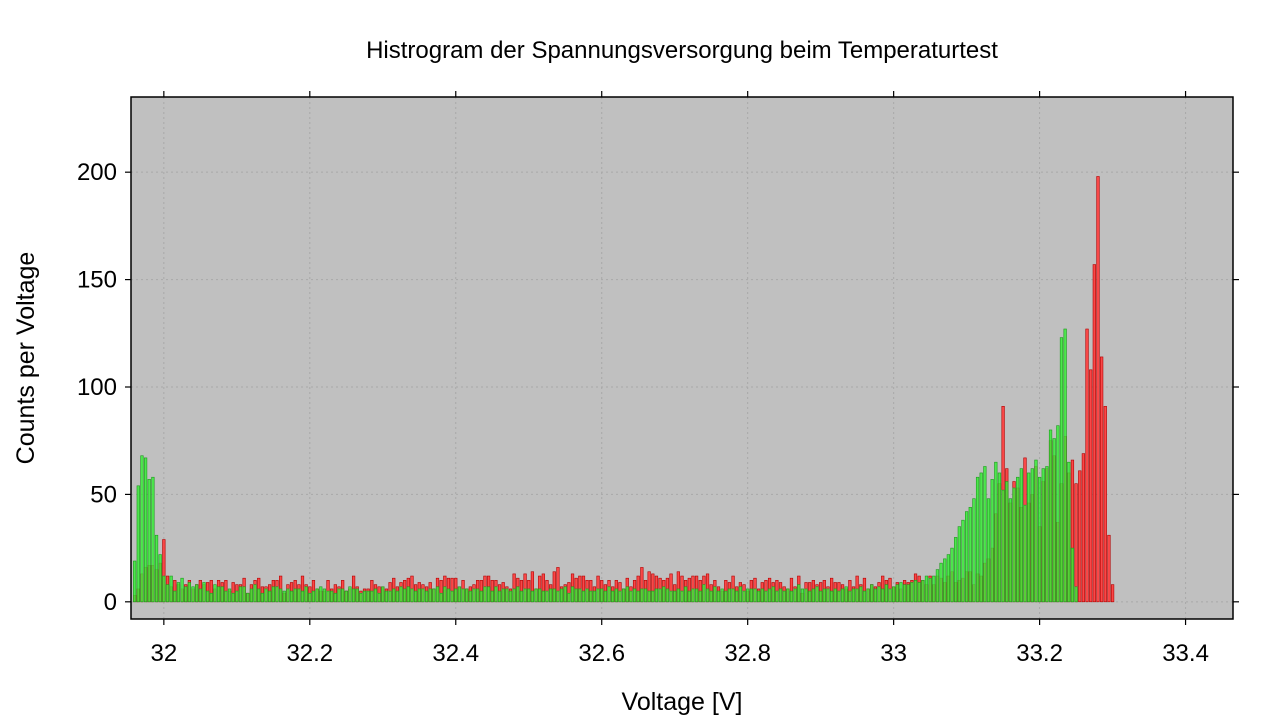 The width and height of the screenshot is (1278, 721). I want to click on x-tick-label: 32, so click(163, 653).